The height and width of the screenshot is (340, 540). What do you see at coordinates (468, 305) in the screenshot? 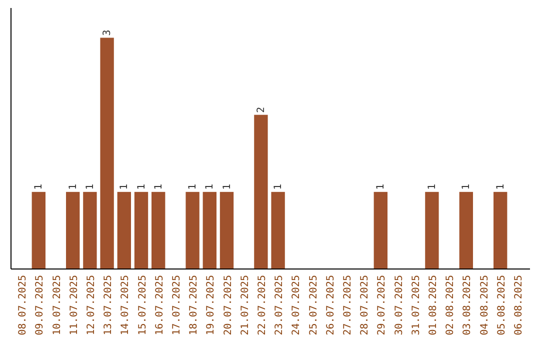
I see `x-tick-label: 03.08.2025` at bounding box center [468, 305].